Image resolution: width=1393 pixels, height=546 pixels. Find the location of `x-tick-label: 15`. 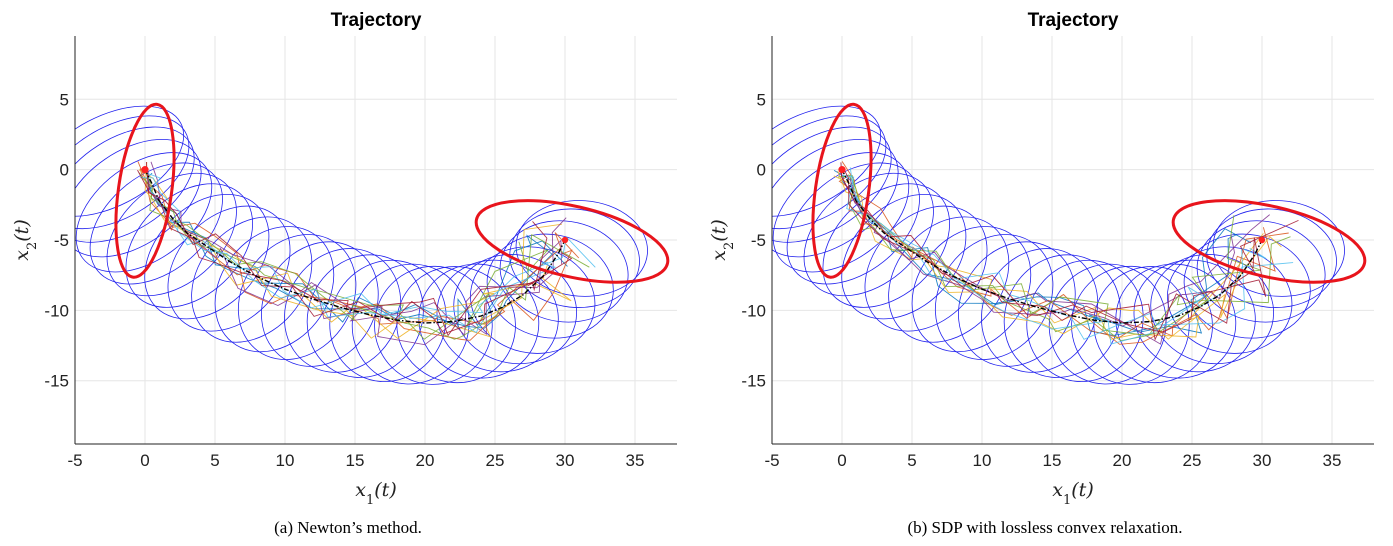

x-tick-label: 15 is located at coordinates (355, 460).